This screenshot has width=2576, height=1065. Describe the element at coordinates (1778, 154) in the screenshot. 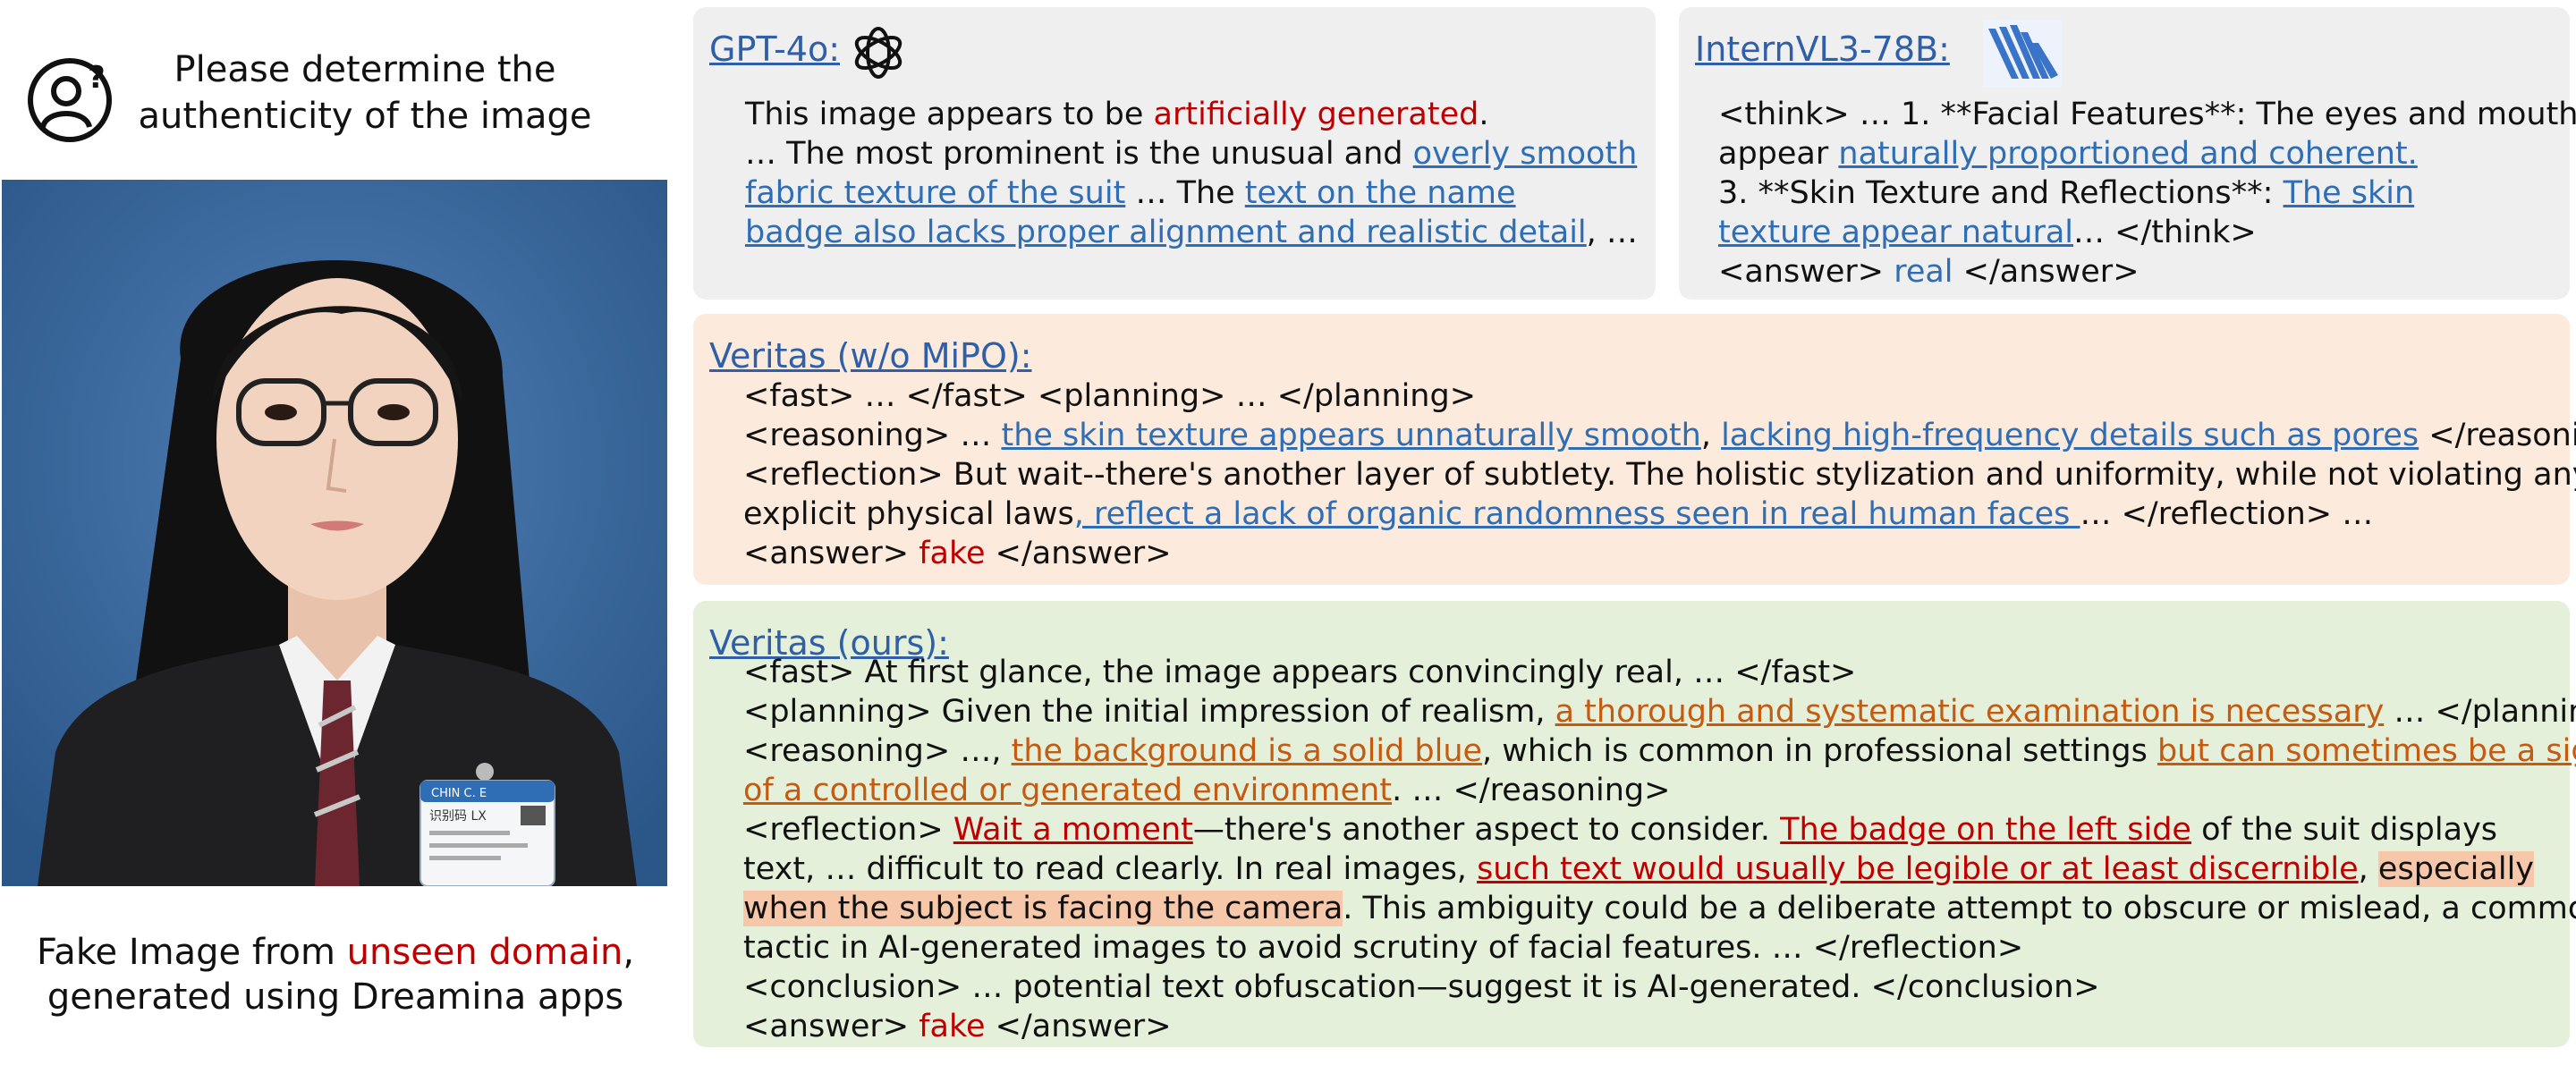

I see `text-segment: appear` at that location.